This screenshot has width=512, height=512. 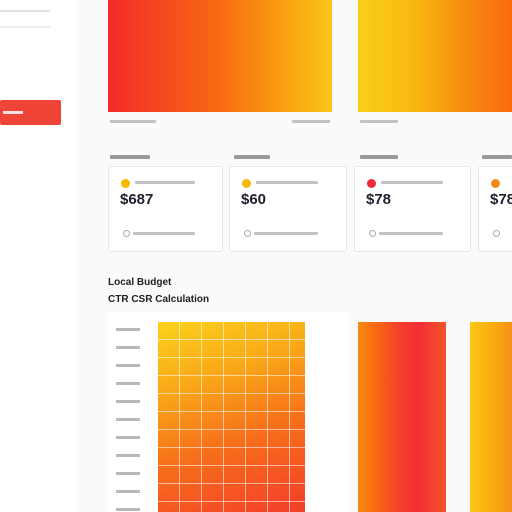 I want to click on heatmap, so click(x=231, y=417).